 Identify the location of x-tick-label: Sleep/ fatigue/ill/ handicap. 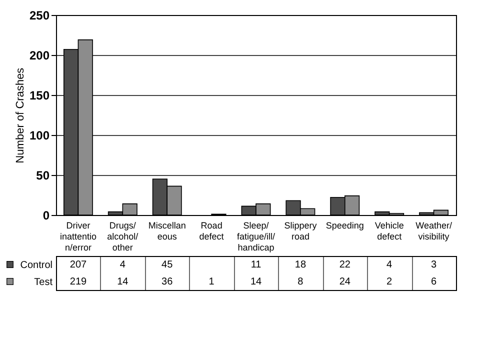
(256, 236).